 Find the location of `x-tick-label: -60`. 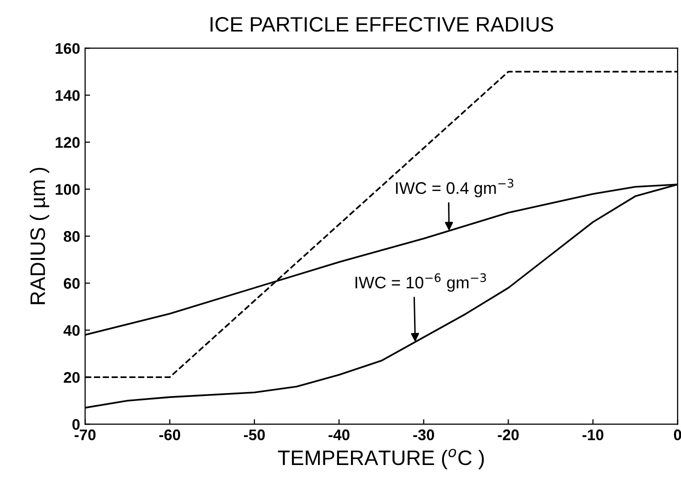

x-tick-label: -60 is located at coordinates (169, 434).